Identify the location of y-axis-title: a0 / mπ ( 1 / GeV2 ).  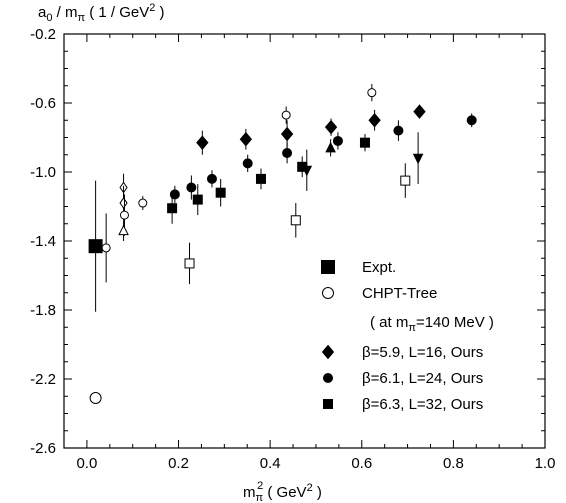
(101, 13).